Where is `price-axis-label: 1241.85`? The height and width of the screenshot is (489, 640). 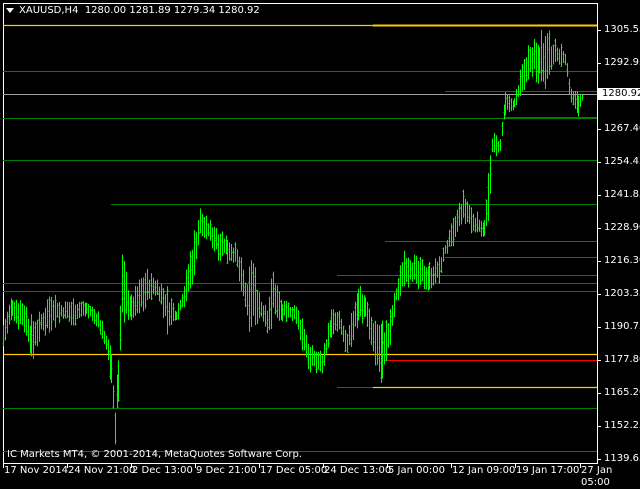 price-axis-label: 1241.85 is located at coordinates (622, 194).